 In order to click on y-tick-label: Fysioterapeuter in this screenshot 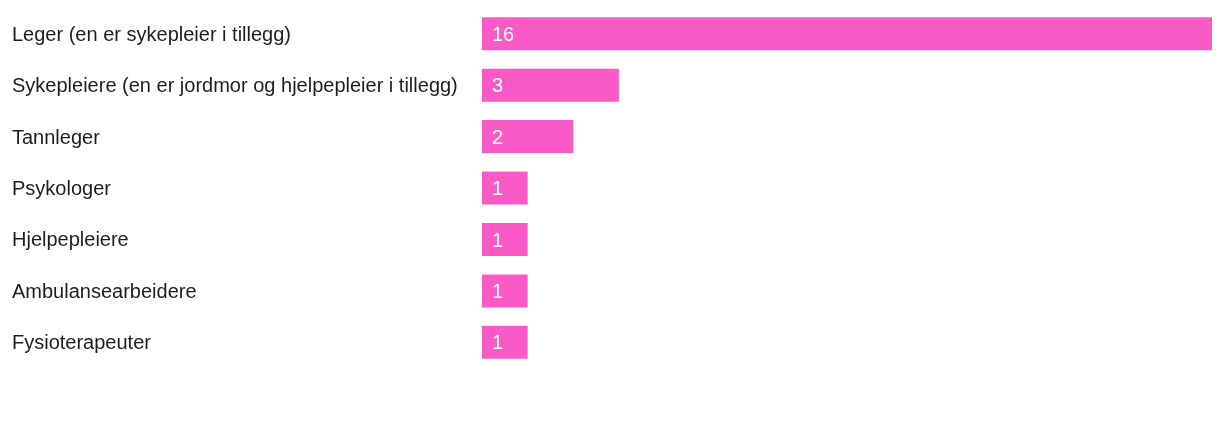, I will do `click(82, 342)`.